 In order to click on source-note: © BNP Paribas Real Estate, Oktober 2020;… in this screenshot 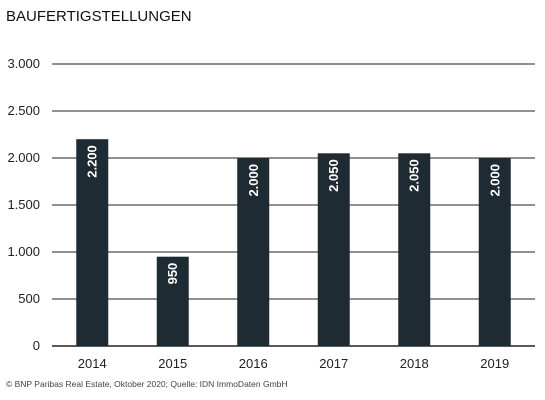, I will do `click(147, 384)`.